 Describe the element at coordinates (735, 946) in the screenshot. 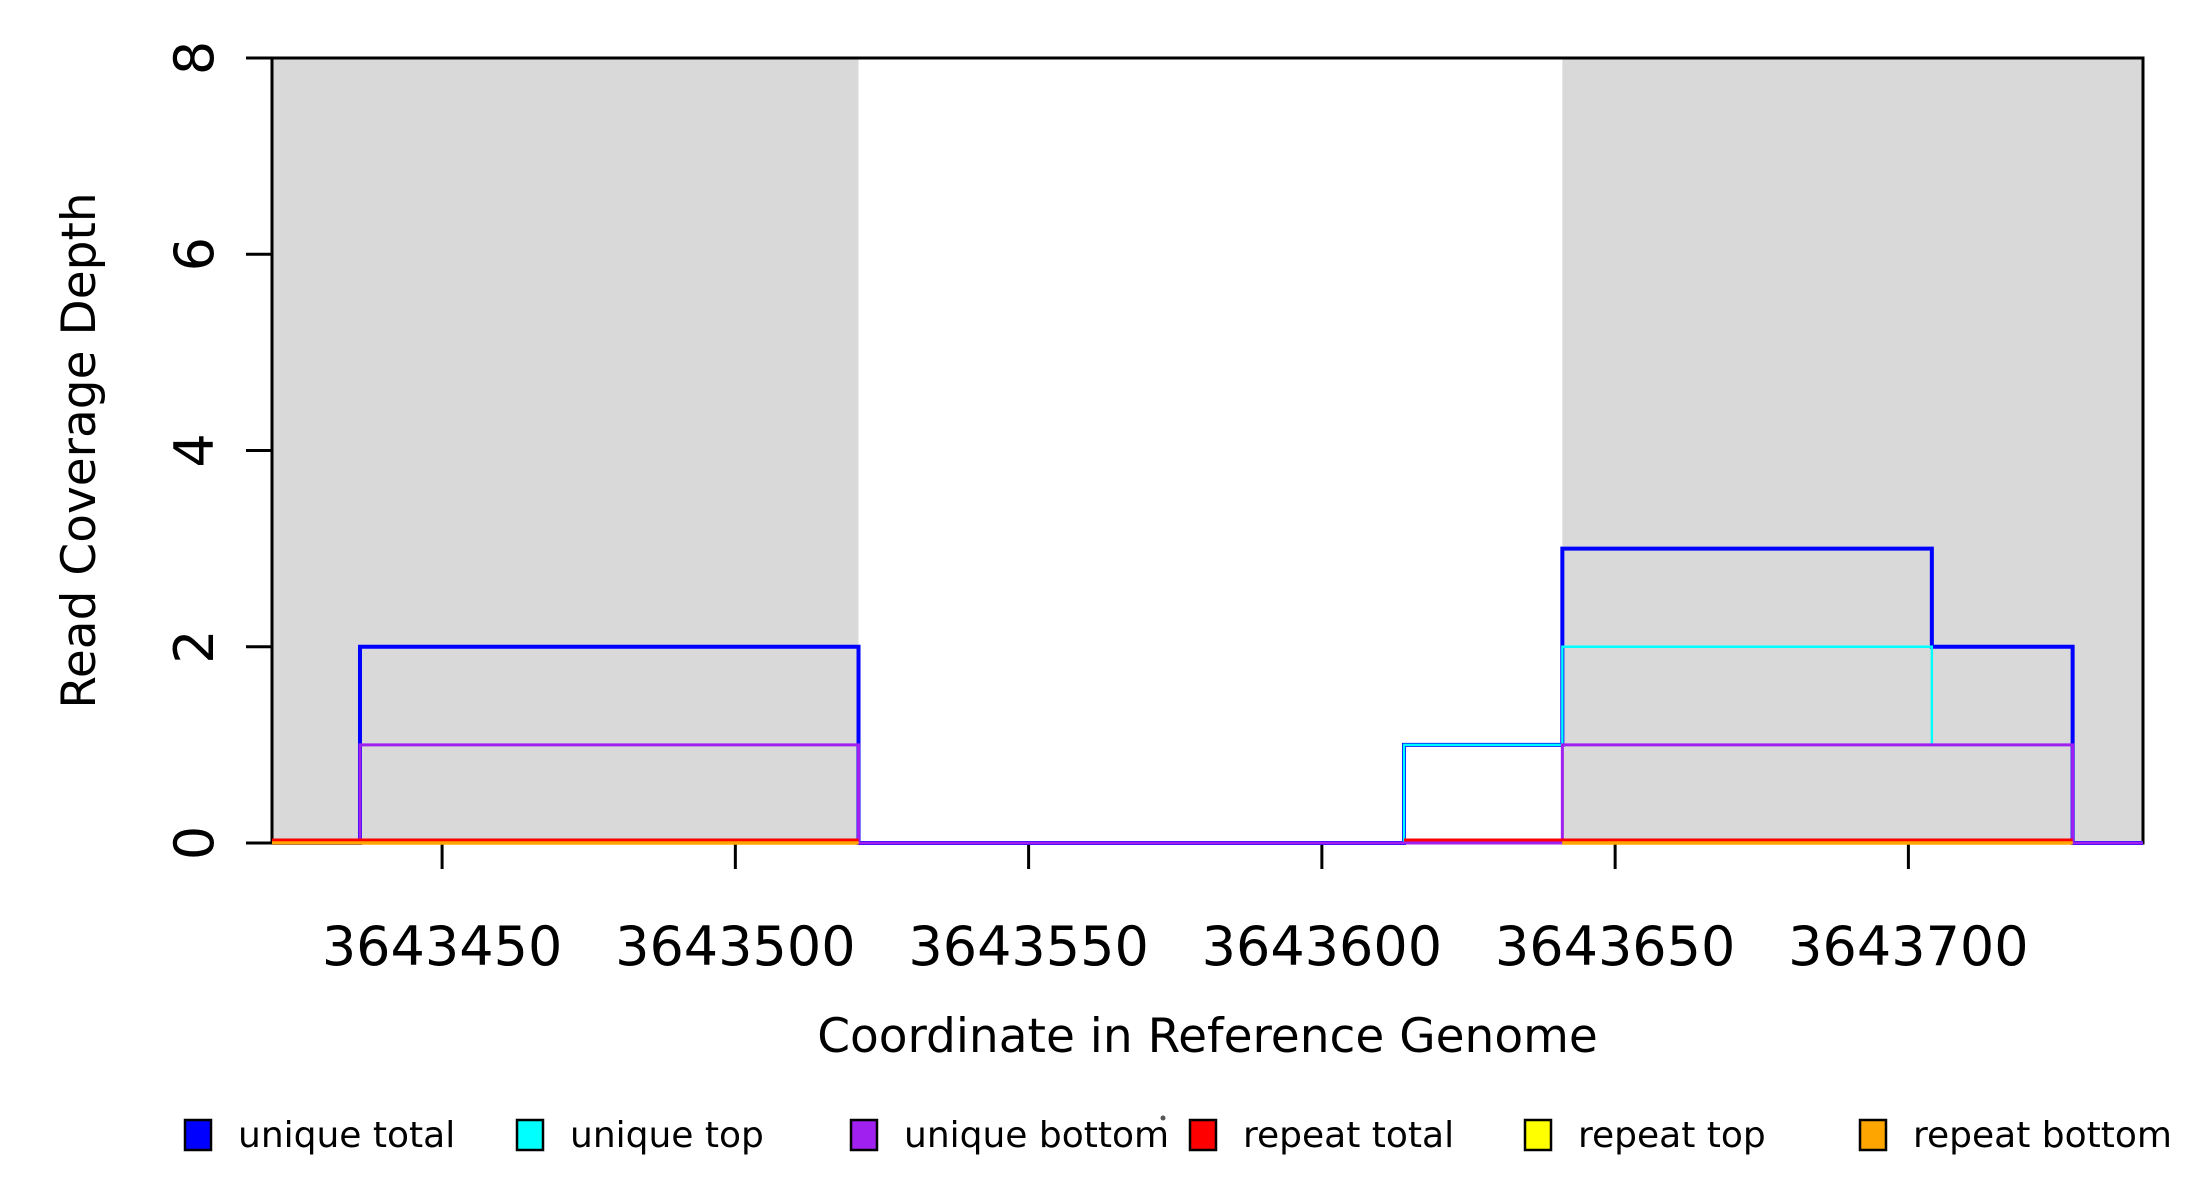

I see `x-axis-tick-label: 3643500` at that location.